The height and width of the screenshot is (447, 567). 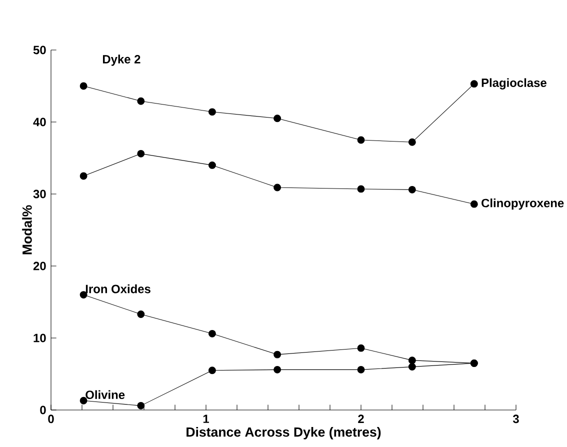 What do you see at coordinates (514, 84) in the screenshot?
I see `series-label: Plagioclase` at bounding box center [514, 84].